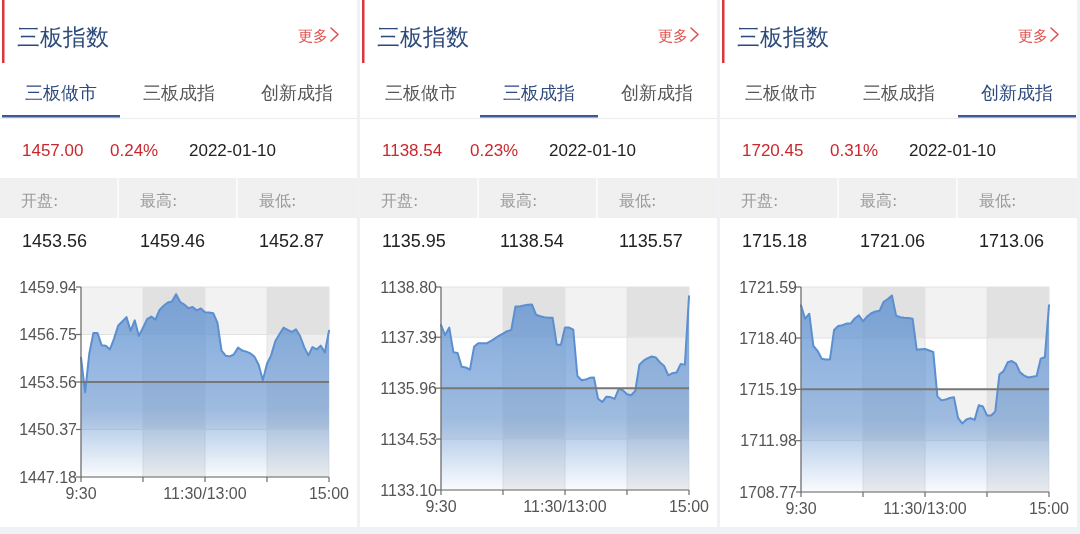 This screenshot has width=1080, height=534. What do you see at coordinates (1012, 241) in the screenshot?
I see `text: 1713.06` at bounding box center [1012, 241].